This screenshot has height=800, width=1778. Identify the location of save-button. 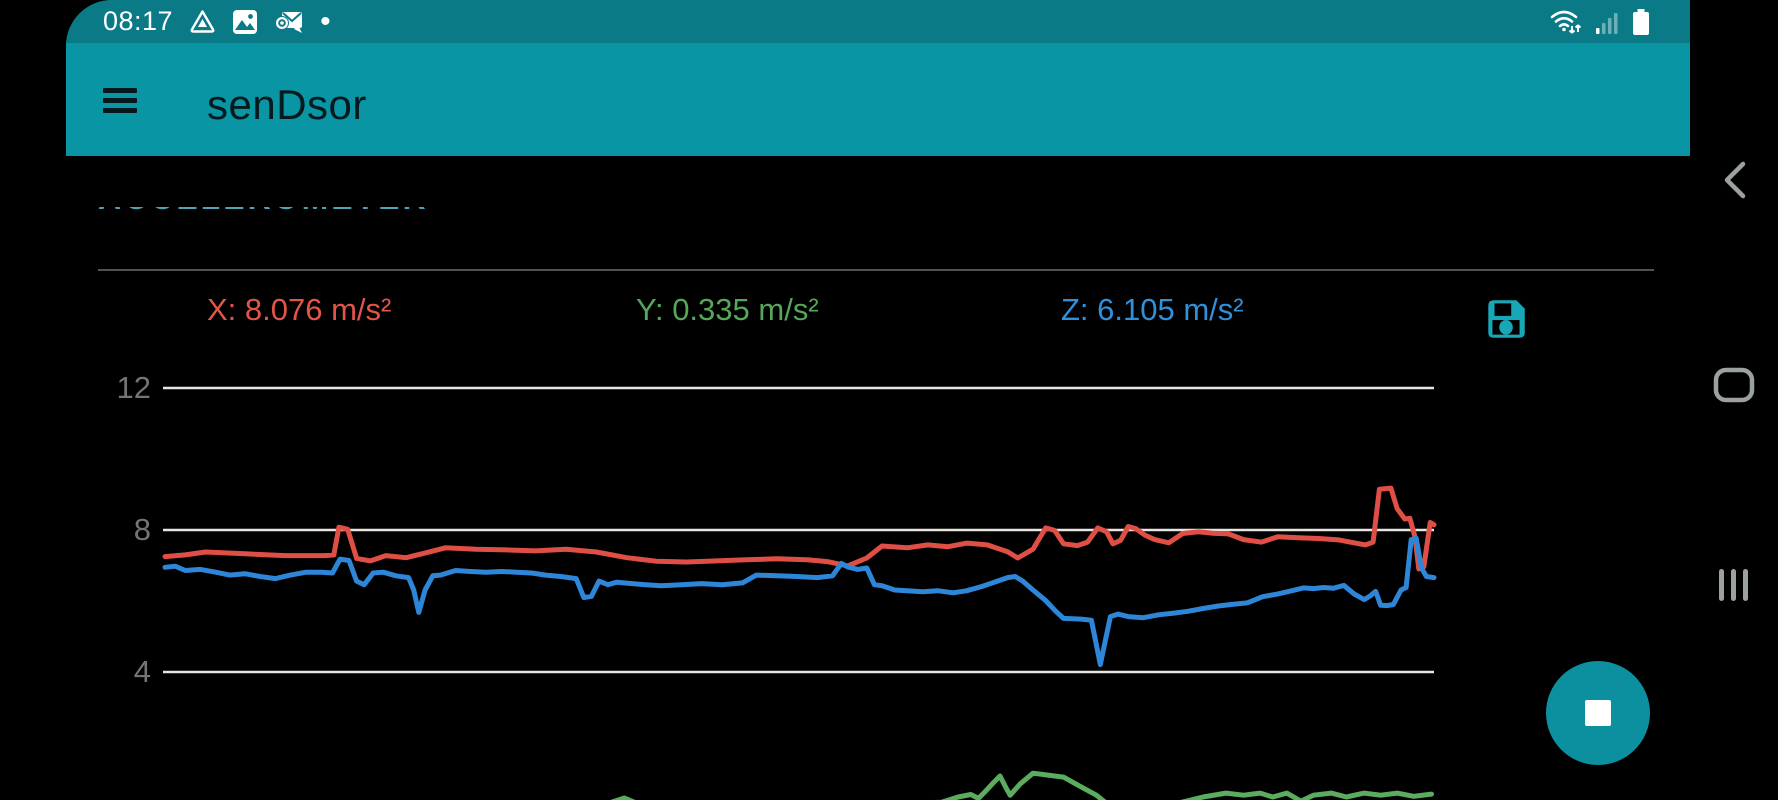
(1506, 319).